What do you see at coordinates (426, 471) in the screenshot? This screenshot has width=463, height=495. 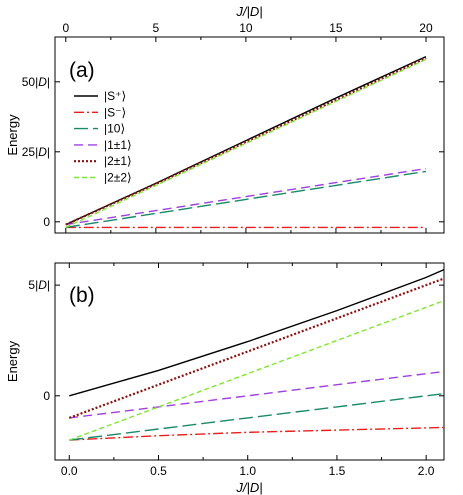 I see `x-tick-label: 2.0` at bounding box center [426, 471].